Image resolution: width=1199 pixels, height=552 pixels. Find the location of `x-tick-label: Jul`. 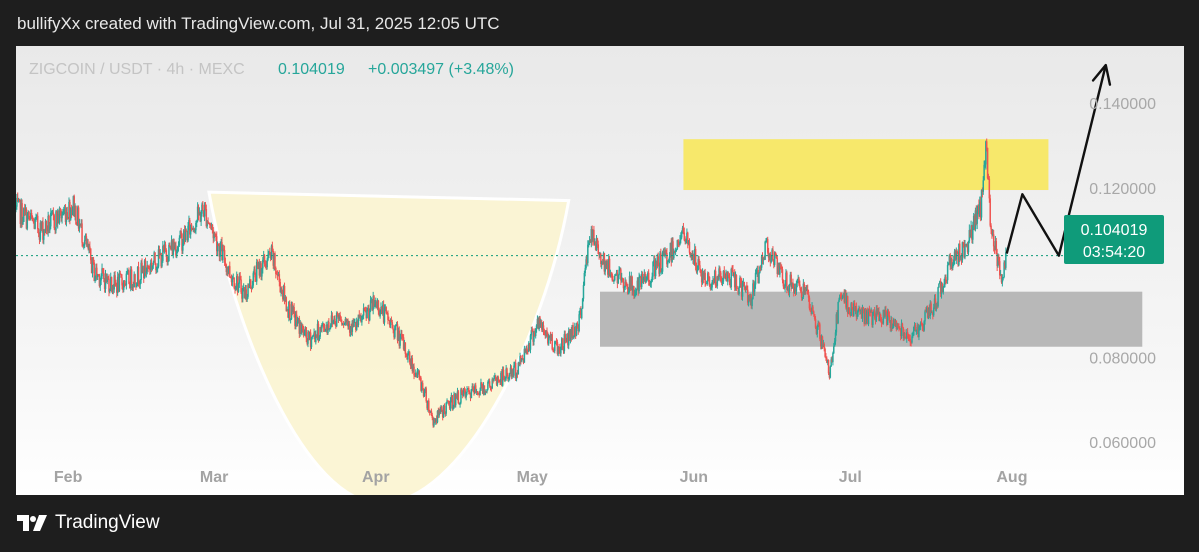

x-tick-label: Jul is located at coordinates (850, 477).